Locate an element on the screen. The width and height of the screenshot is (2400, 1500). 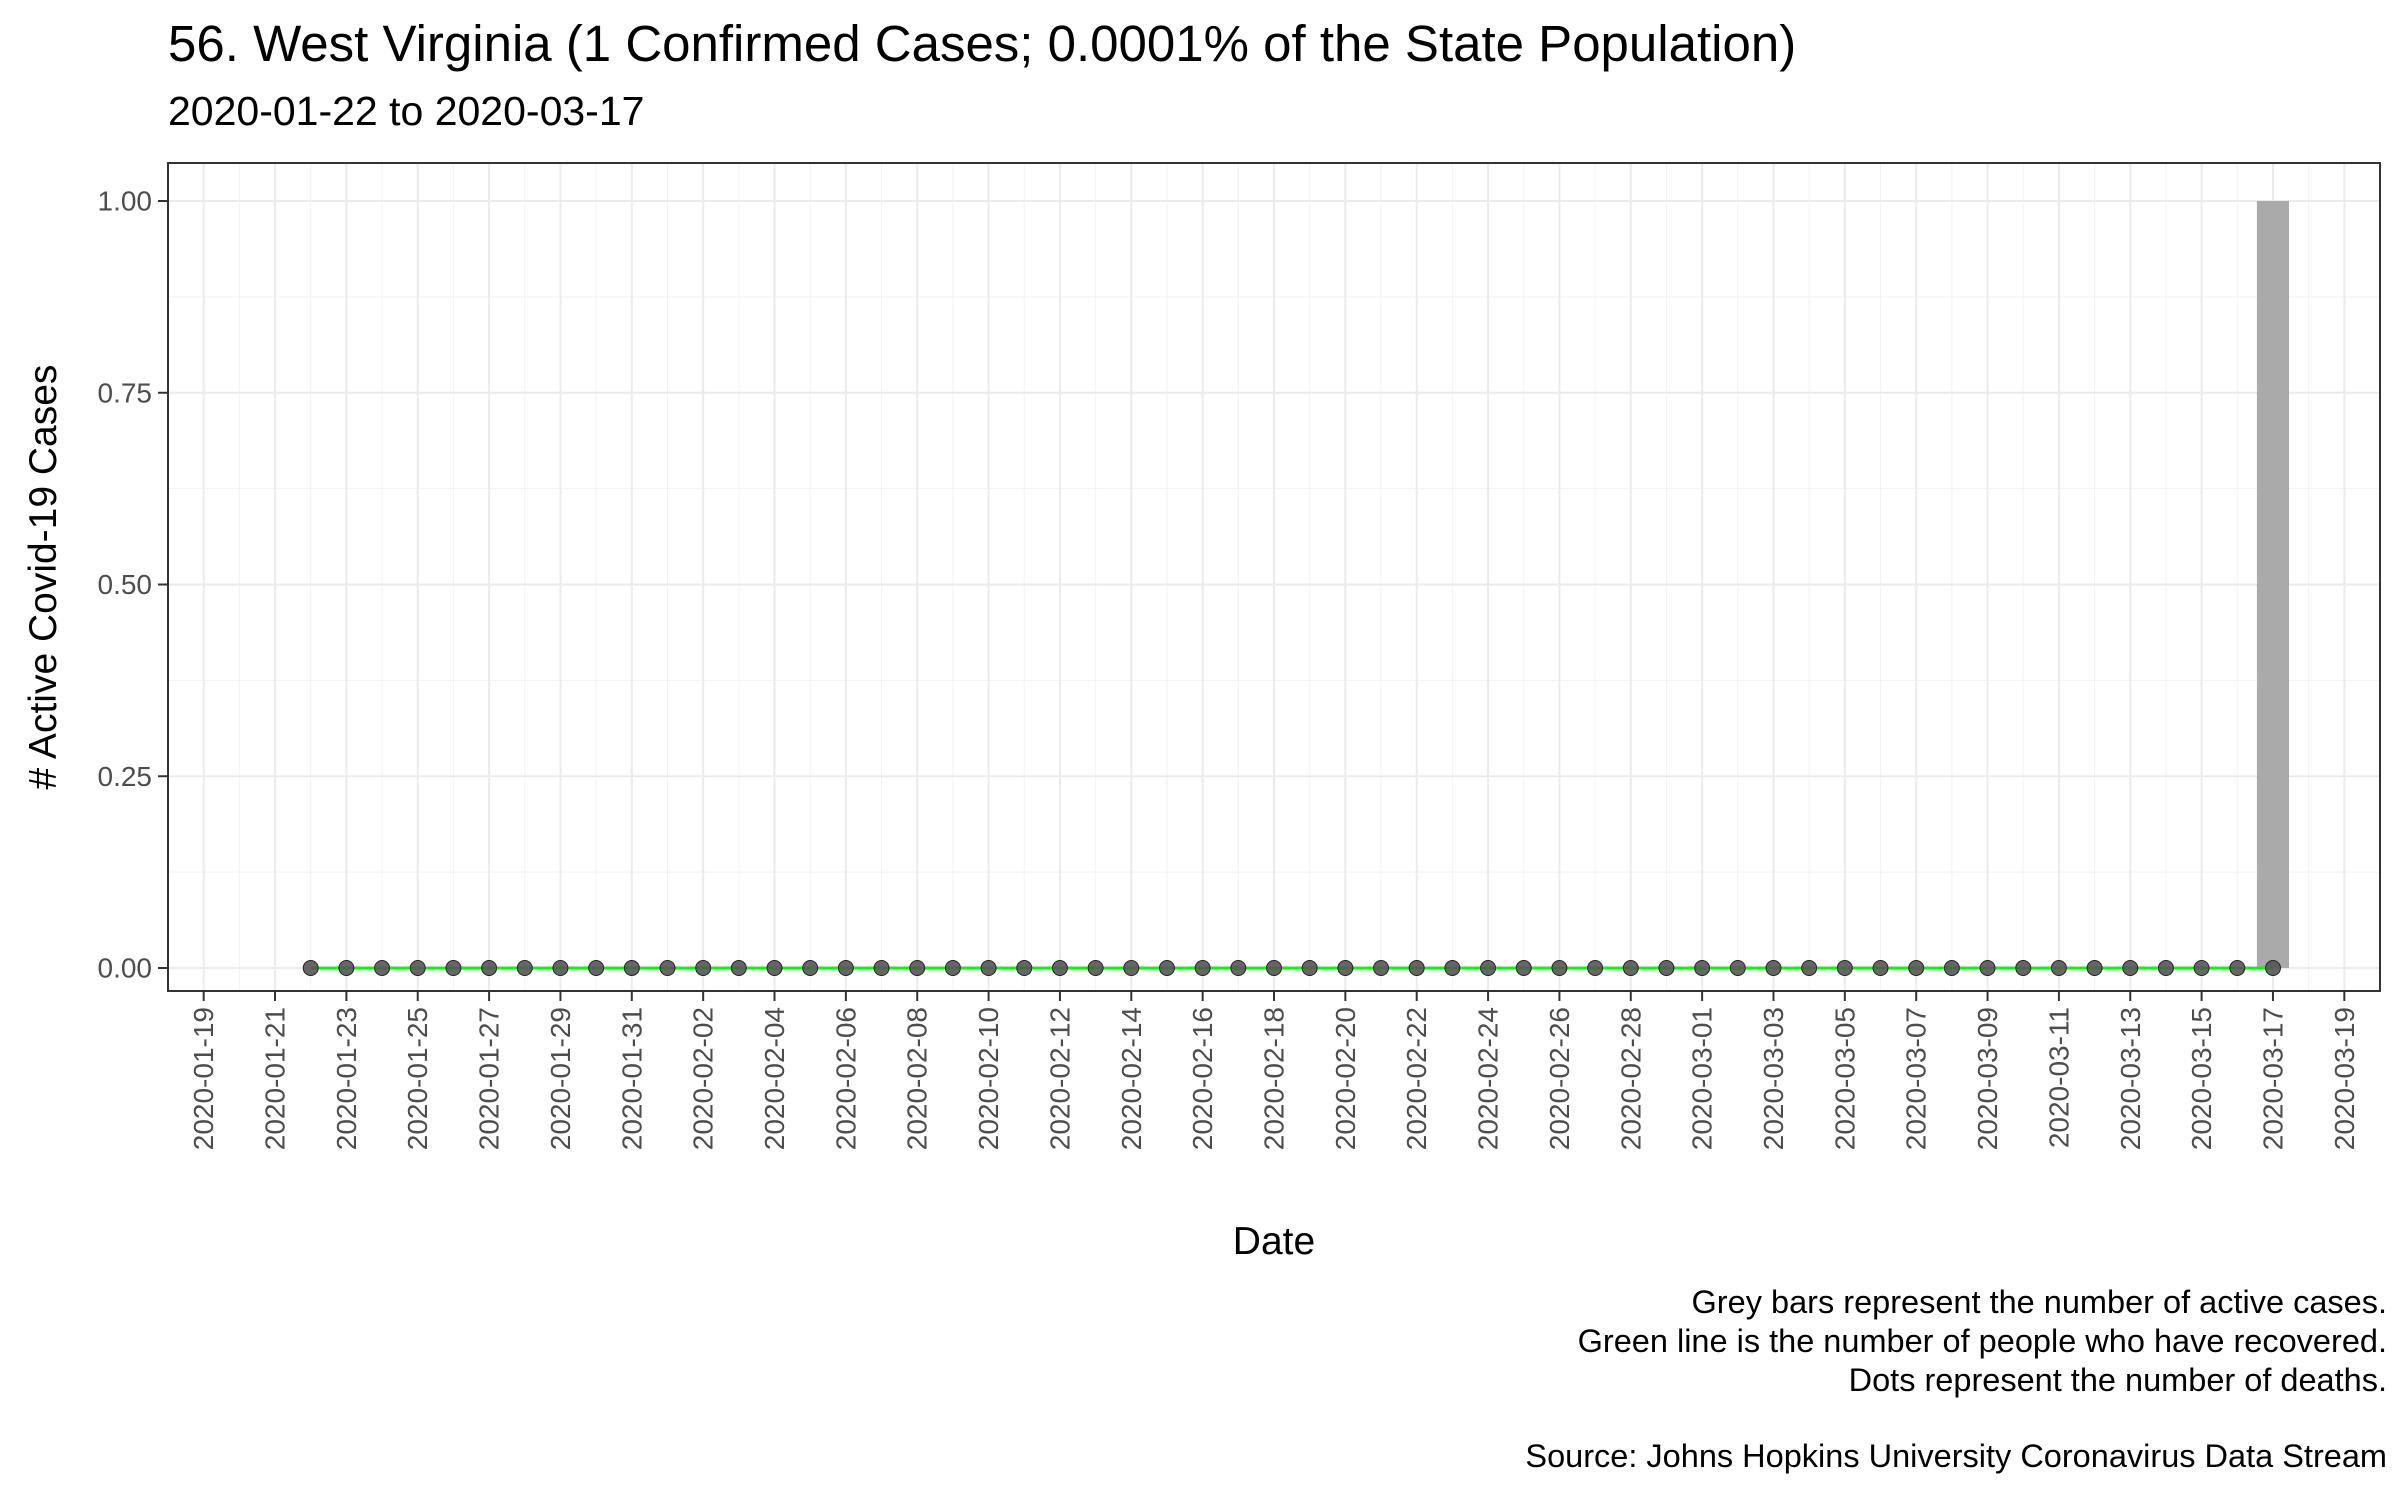
chart-subtitle: 2020-01-22 to 2020-03-17 is located at coordinates (406, 111).